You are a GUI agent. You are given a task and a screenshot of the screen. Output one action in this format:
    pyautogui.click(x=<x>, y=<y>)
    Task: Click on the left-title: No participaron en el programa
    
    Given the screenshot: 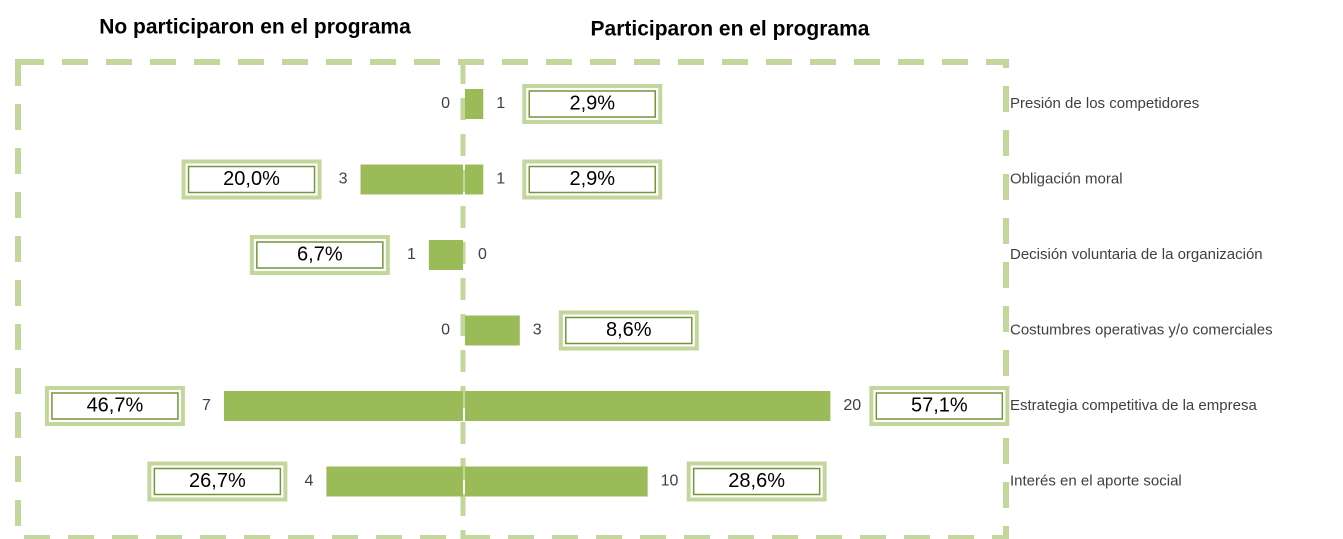 What is the action you would take?
    pyautogui.click(x=255, y=27)
    